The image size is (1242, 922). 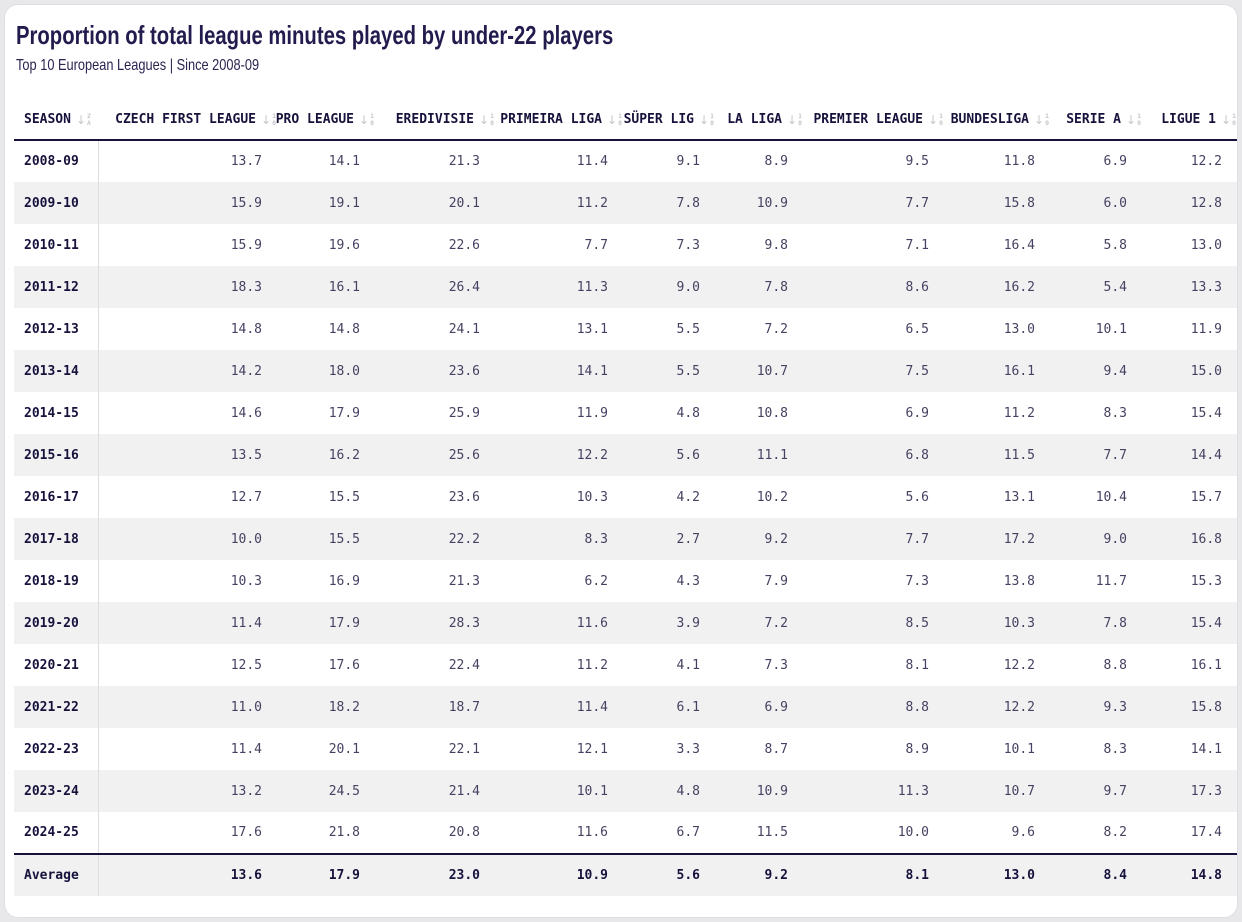 I want to click on value-cell: 4.1, so click(x=688, y=665).